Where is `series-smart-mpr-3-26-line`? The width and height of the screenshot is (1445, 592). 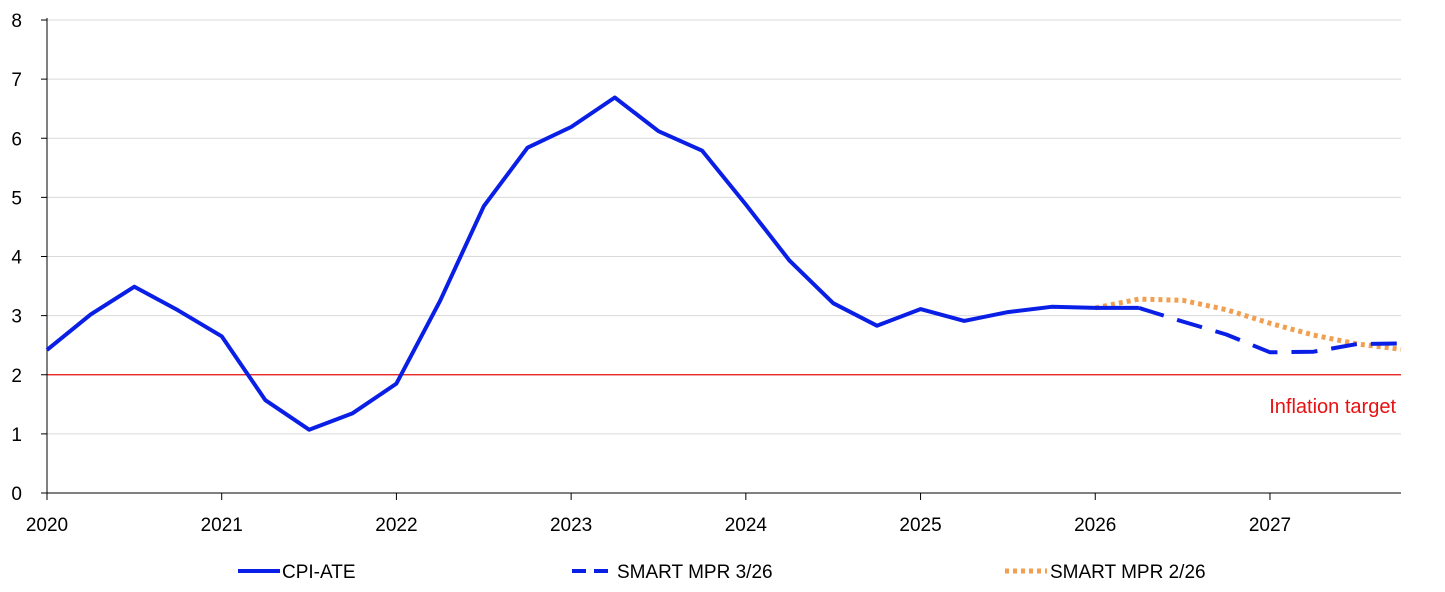 series-smart-mpr-3-26-line is located at coordinates (1270, 330).